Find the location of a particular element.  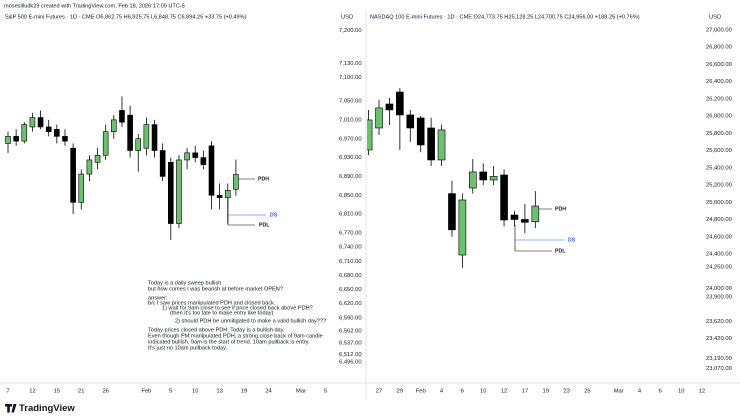

y-tick-label: 6,496.00 is located at coordinates (350, 363).